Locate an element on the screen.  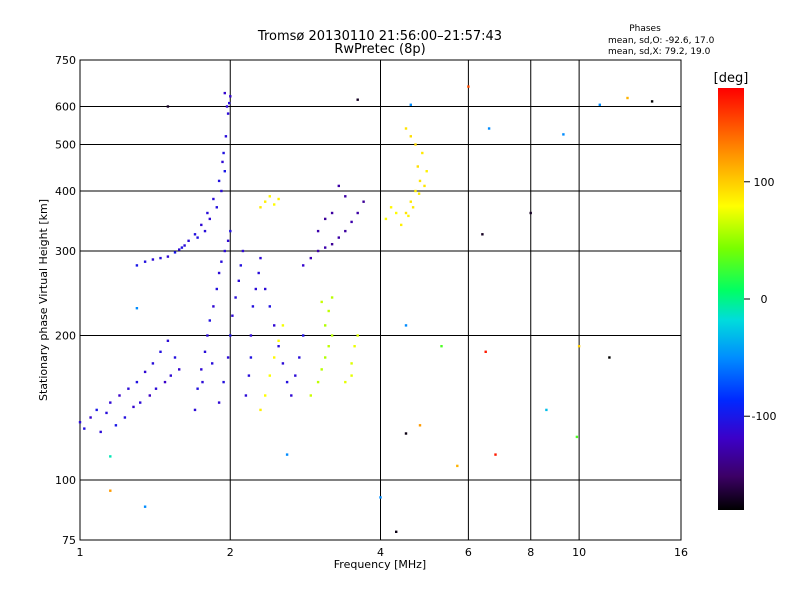
y-tick-label: 300 is located at coordinates (65, 251).